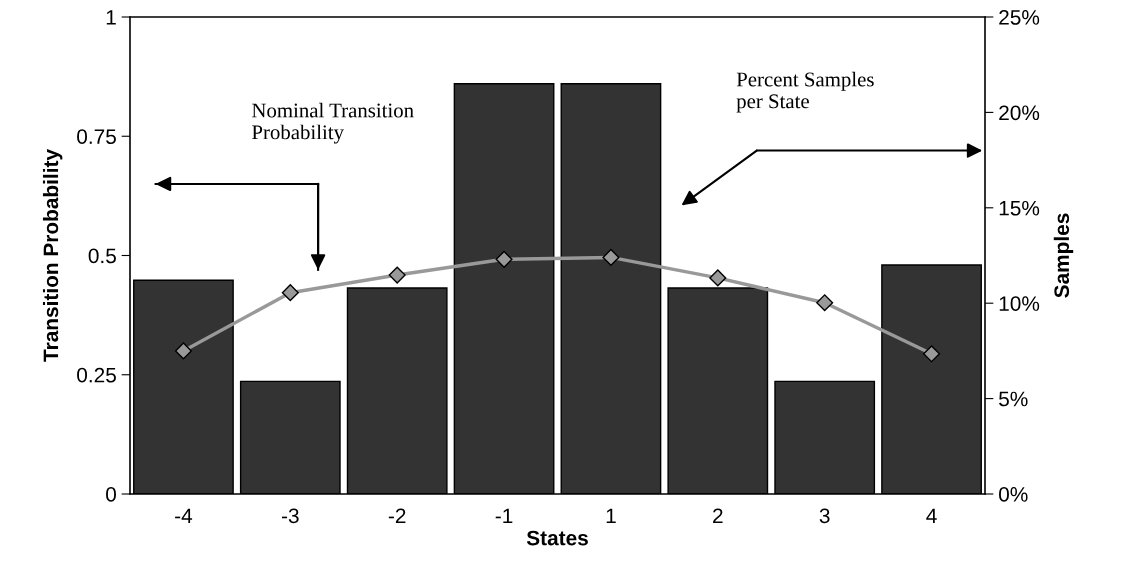  Describe the element at coordinates (111, 494) in the screenshot. I see `y-tick-label: 0` at that location.